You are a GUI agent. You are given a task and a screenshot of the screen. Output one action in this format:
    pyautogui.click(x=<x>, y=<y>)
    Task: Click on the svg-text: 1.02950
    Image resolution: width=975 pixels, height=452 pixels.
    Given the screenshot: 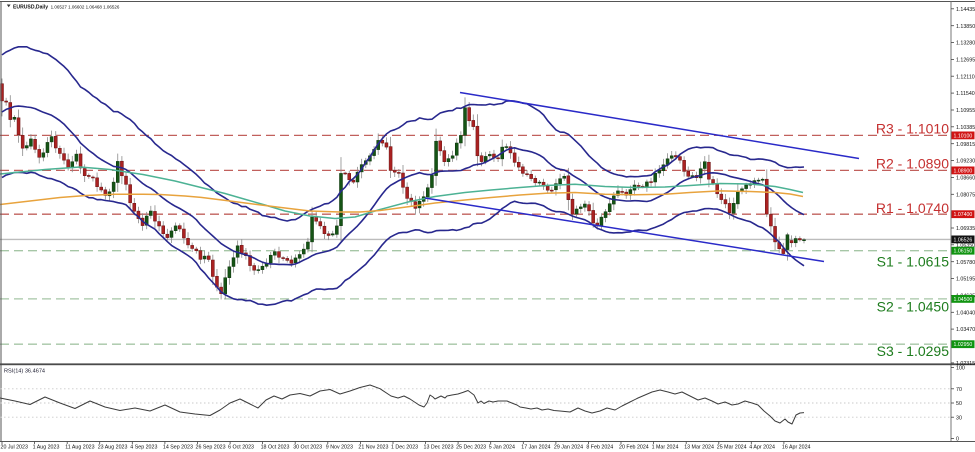 What is the action you would take?
    pyautogui.click(x=963, y=345)
    